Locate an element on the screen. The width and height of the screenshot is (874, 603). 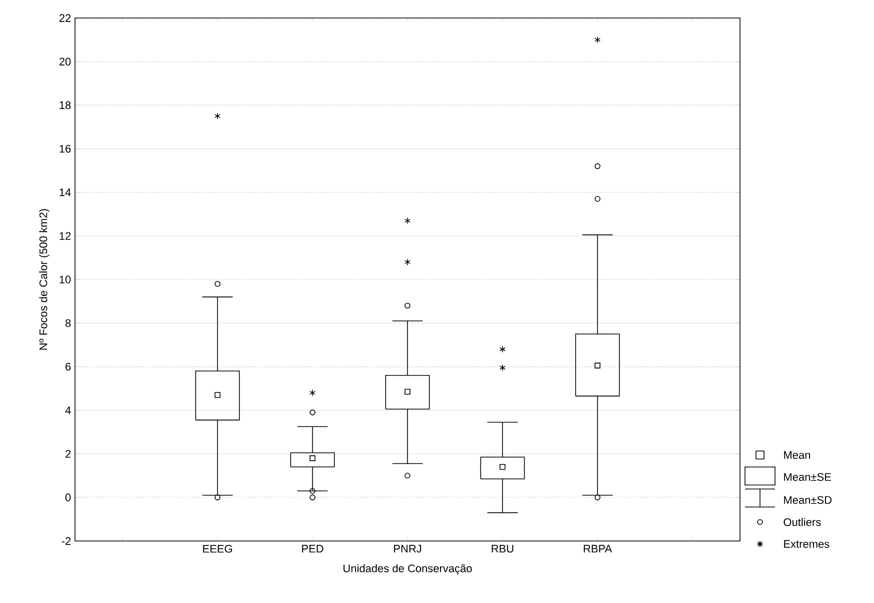
y-tick-label: 6 is located at coordinates (68, 366).